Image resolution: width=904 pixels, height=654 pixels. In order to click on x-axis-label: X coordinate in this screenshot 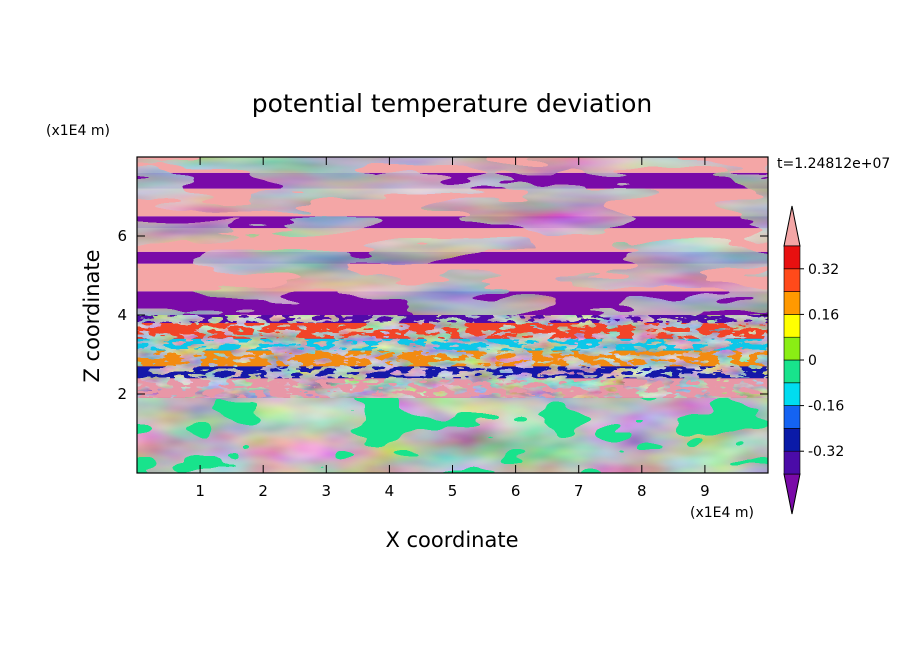, I will do `click(451, 540)`.